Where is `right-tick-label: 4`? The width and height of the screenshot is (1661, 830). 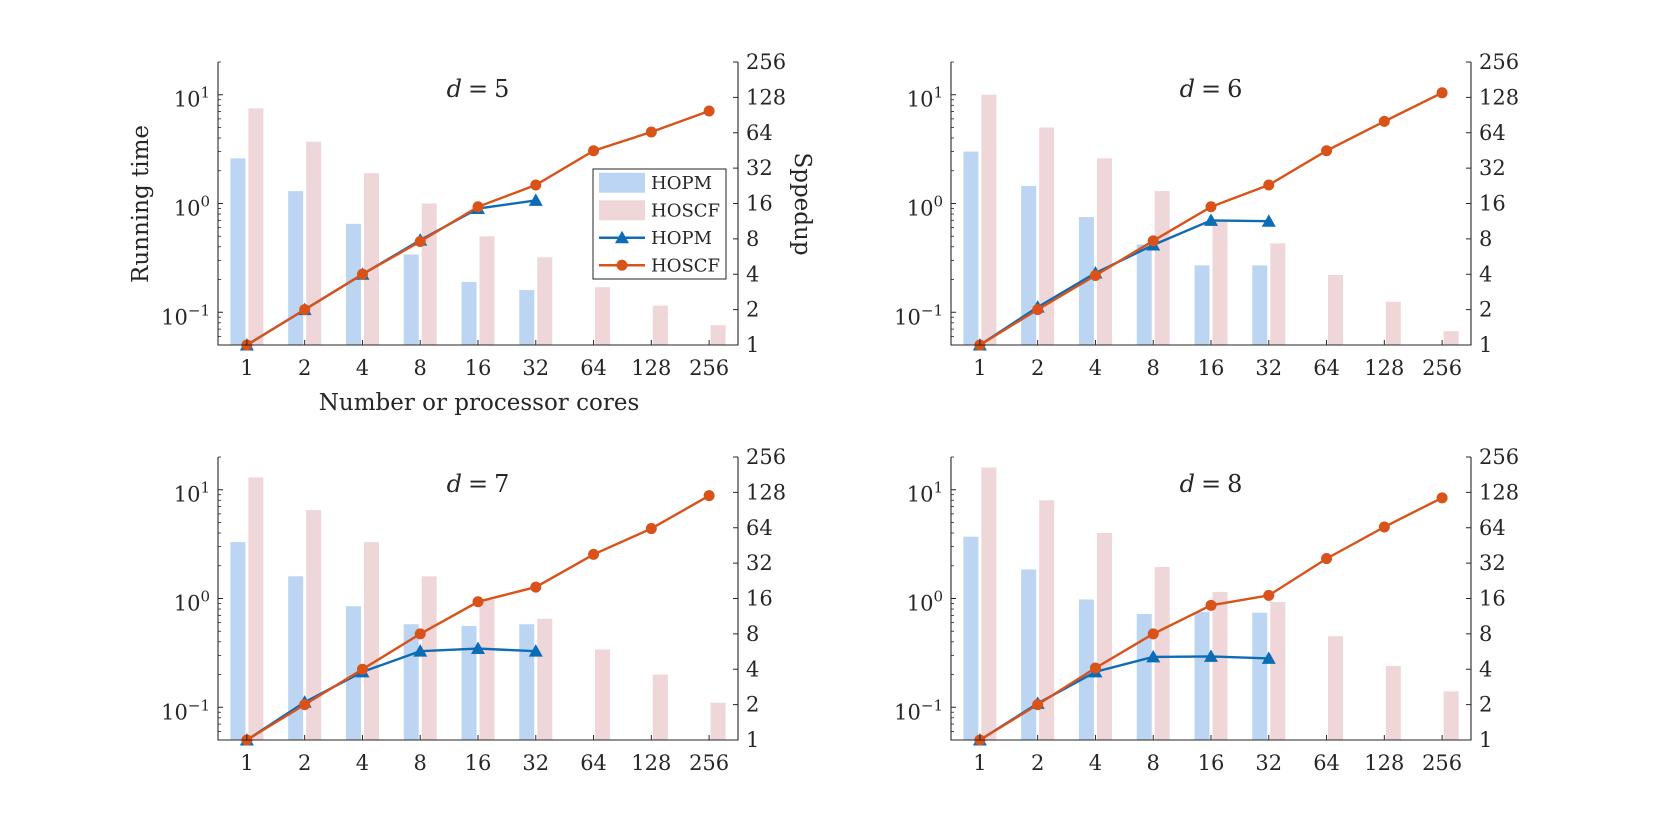
right-tick-label: 4 is located at coordinates (752, 274).